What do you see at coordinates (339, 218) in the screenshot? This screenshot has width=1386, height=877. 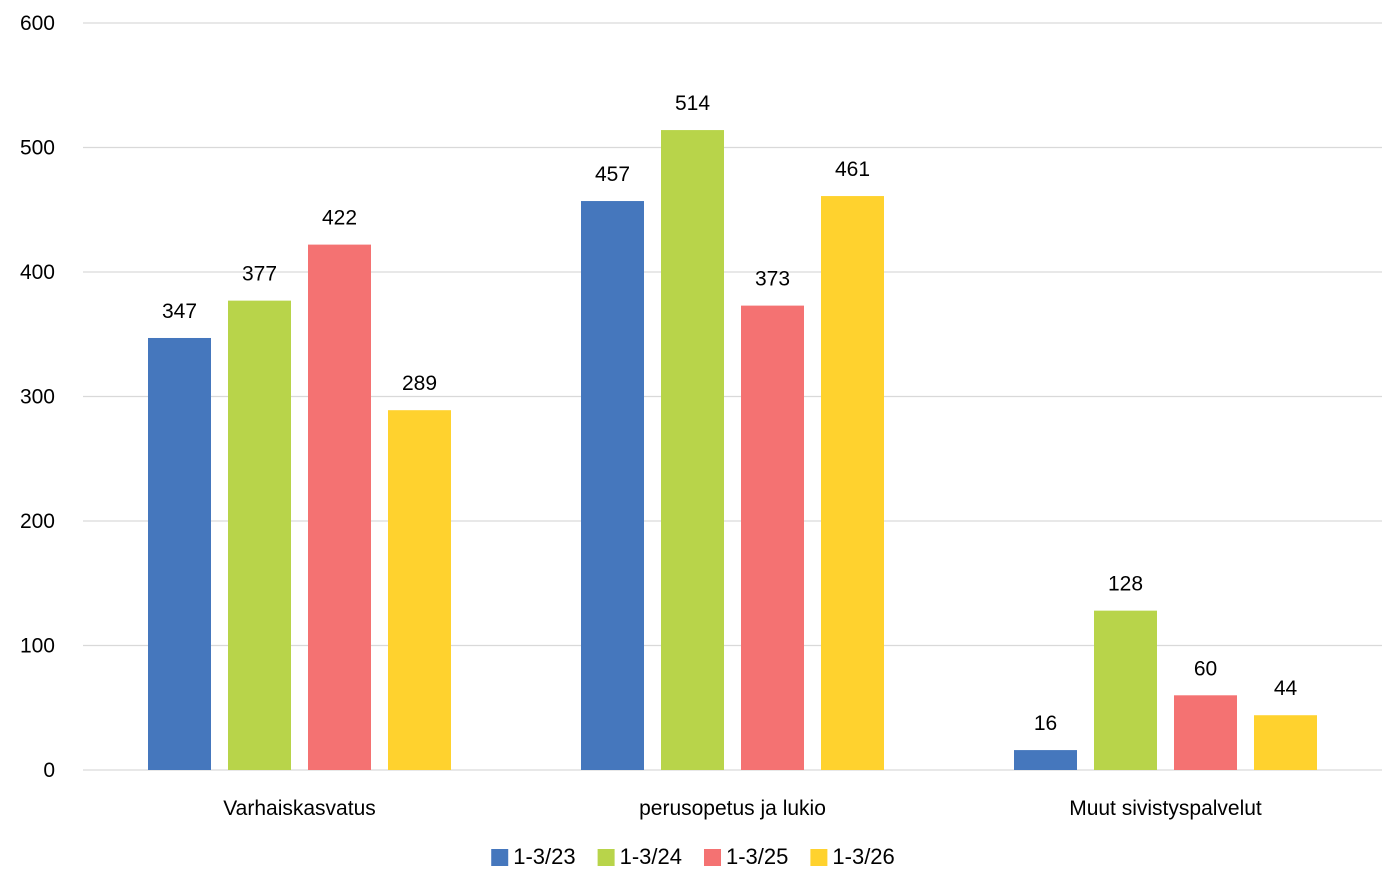 I see `data-label: 422` at bounding box center [339, 218].